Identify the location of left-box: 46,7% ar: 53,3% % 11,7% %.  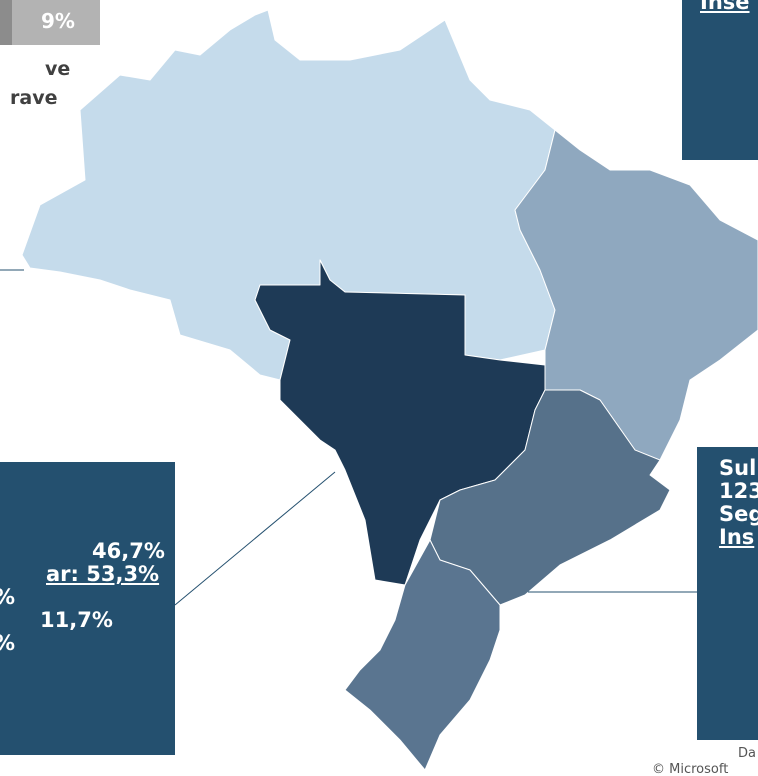
(87, 608).